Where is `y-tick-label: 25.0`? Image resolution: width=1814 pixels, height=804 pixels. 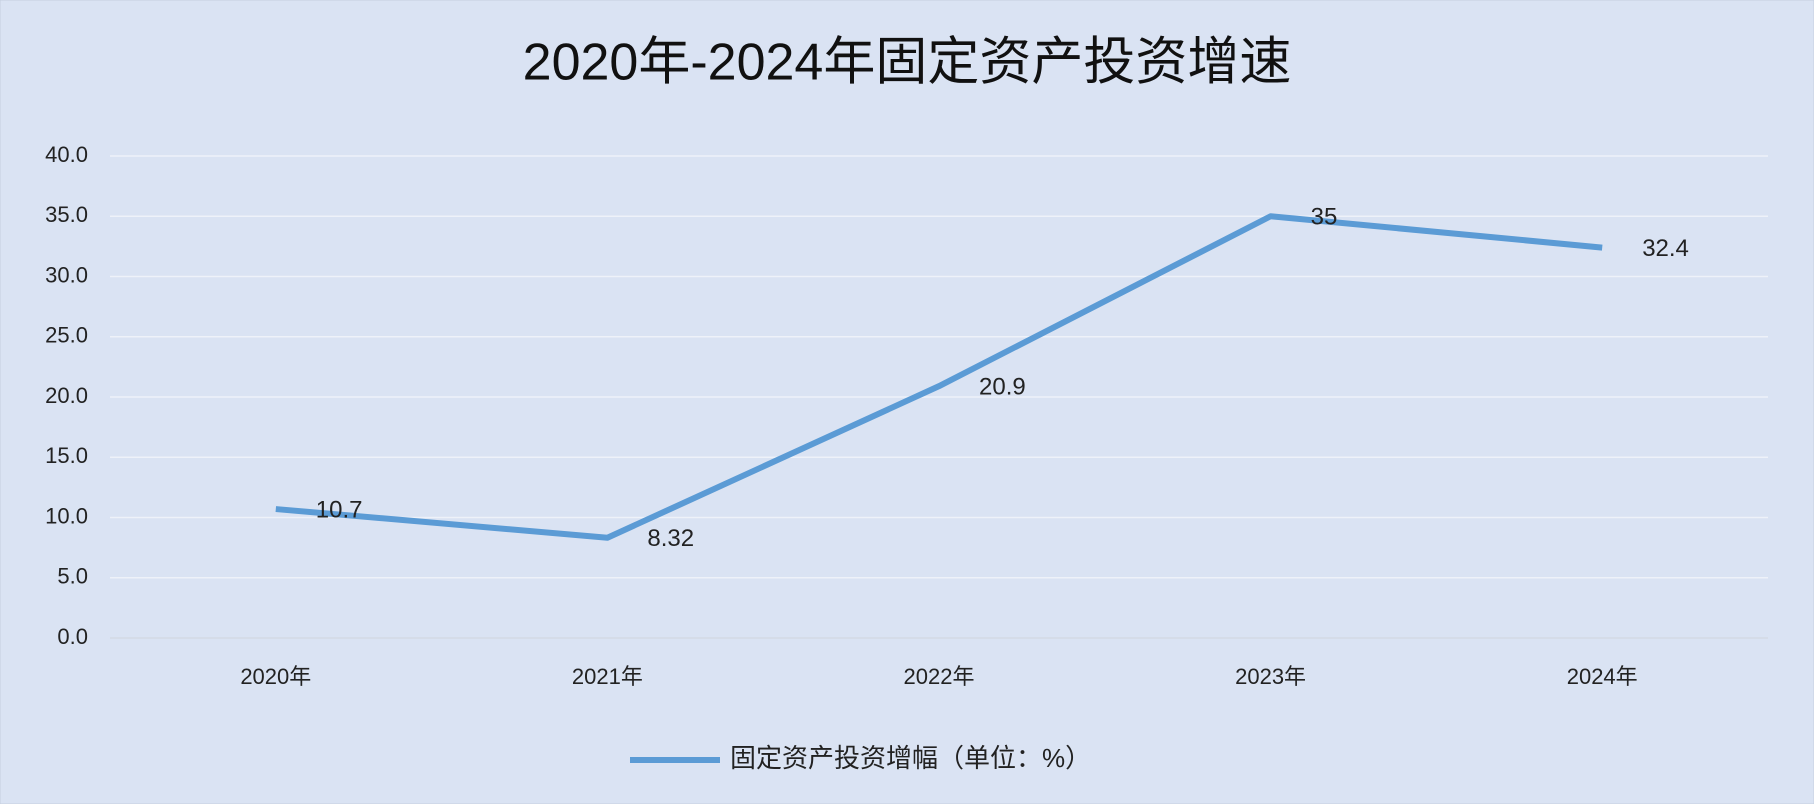 y-tick-label: 25.0 is located at coordinates (66, 335).